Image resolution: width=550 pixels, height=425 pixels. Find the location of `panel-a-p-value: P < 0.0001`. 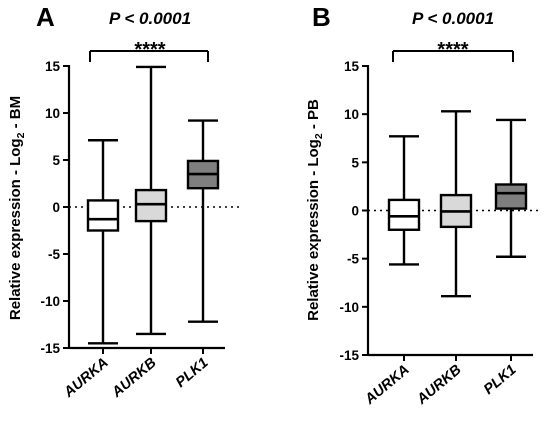

panel-a-p-value: P < 0.0001 is located at coordinates (150, 18).